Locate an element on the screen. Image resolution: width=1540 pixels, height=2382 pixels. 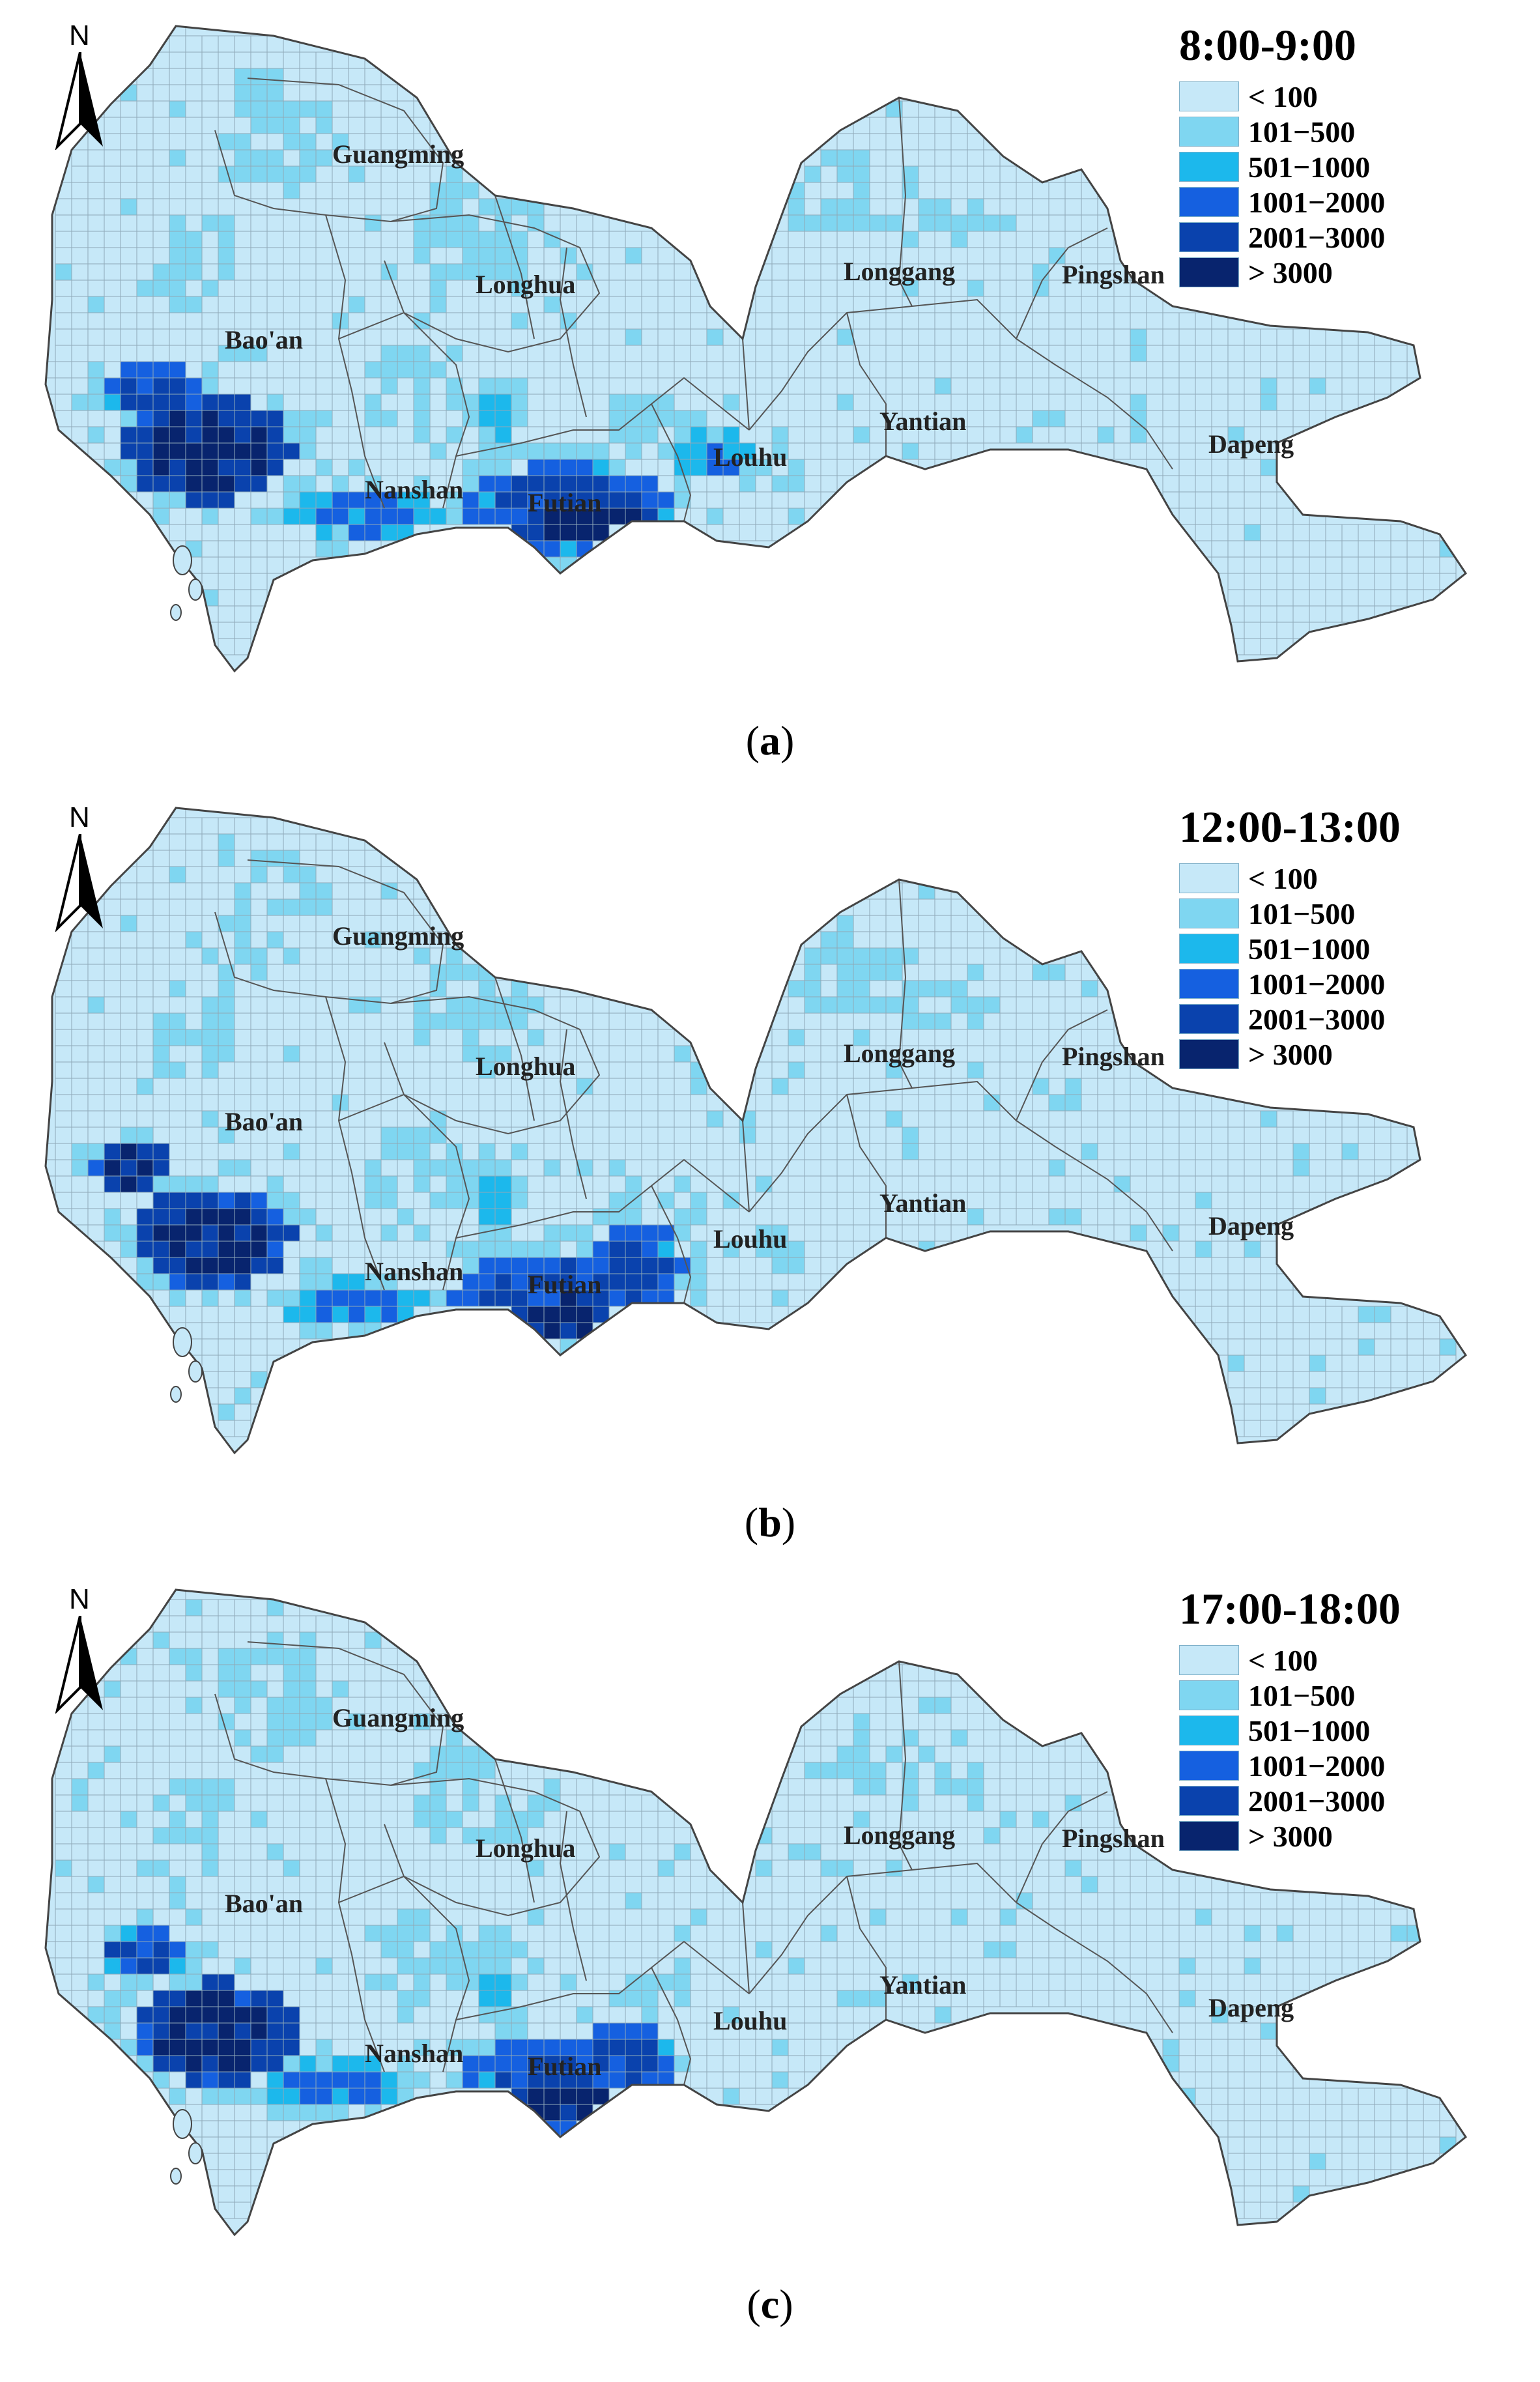
district-boundary is located at coordinates (902, 1147).